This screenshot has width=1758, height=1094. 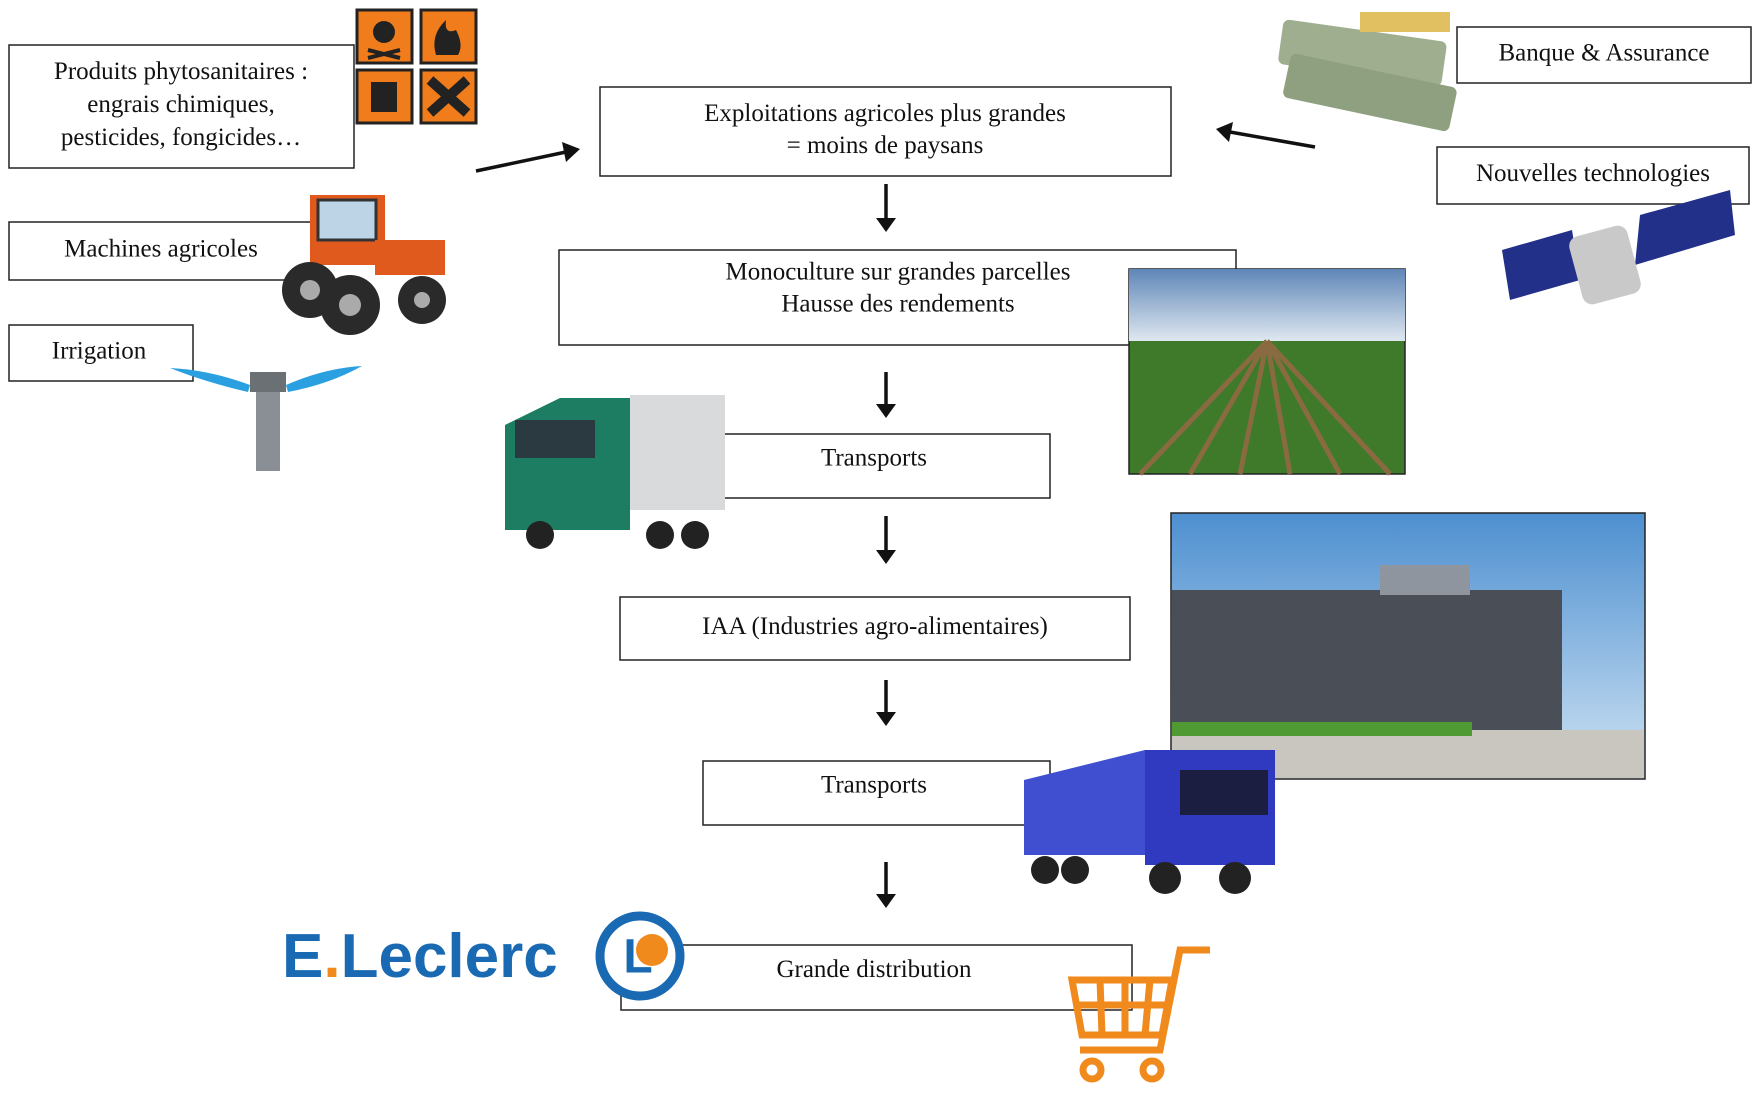 I want to click on node-label: IAA (Industries agro-alimentaires), so click(x=875, y=626).